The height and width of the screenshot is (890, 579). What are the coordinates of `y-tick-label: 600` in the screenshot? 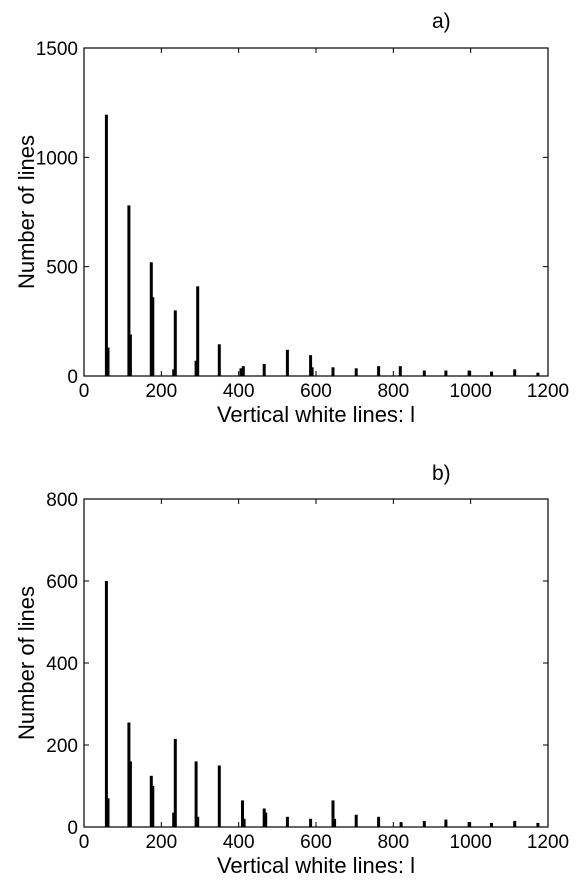 It's located at (62, 582).